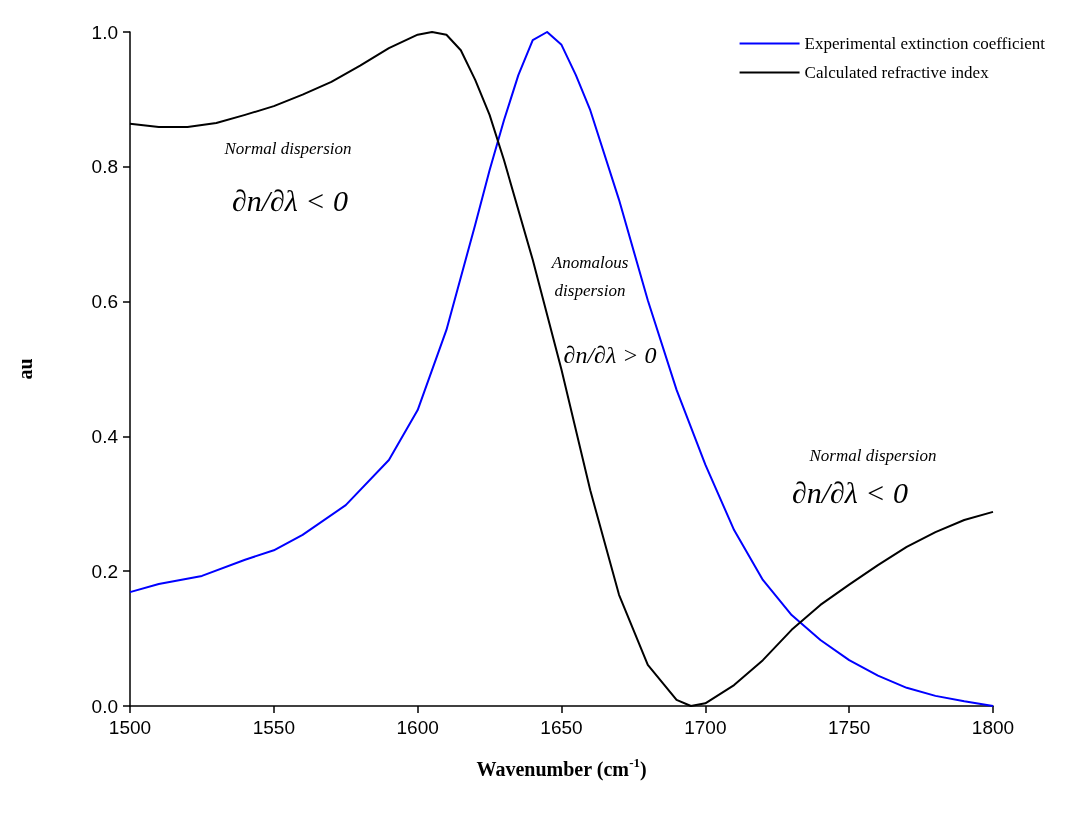 This screenshot has height=817, width=1070. What do you see at coordinates (104, 706) in the screenshot?
I see `y-tick-label: 0.0` at bounding box center [104, 706].